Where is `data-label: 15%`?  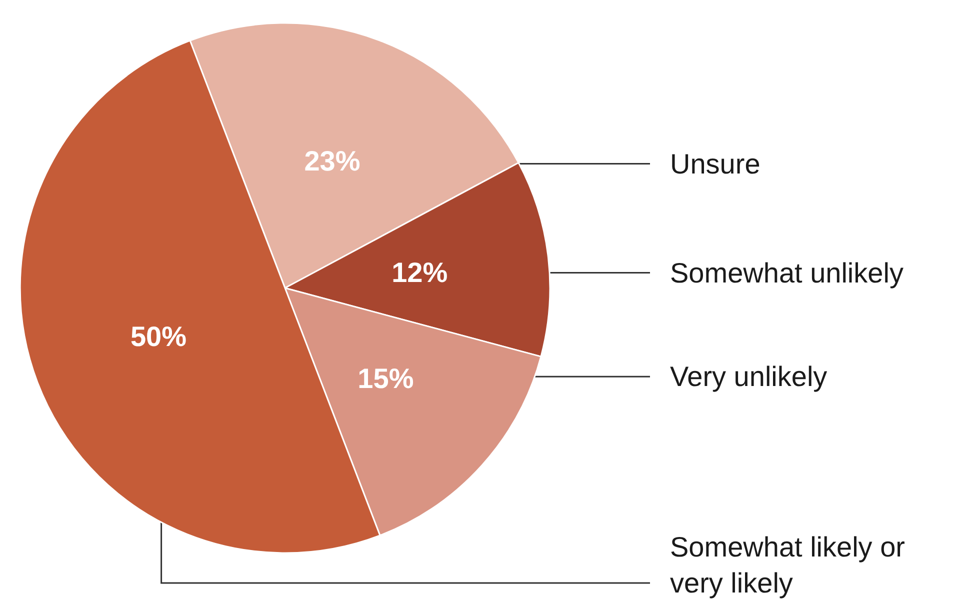
data-label: 15% is located at coordinates (386, 378).